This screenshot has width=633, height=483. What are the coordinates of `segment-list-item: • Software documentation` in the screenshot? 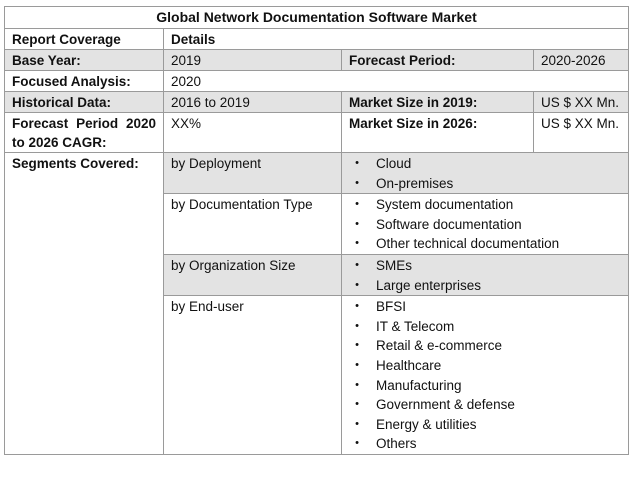 It's located at (485, 225).